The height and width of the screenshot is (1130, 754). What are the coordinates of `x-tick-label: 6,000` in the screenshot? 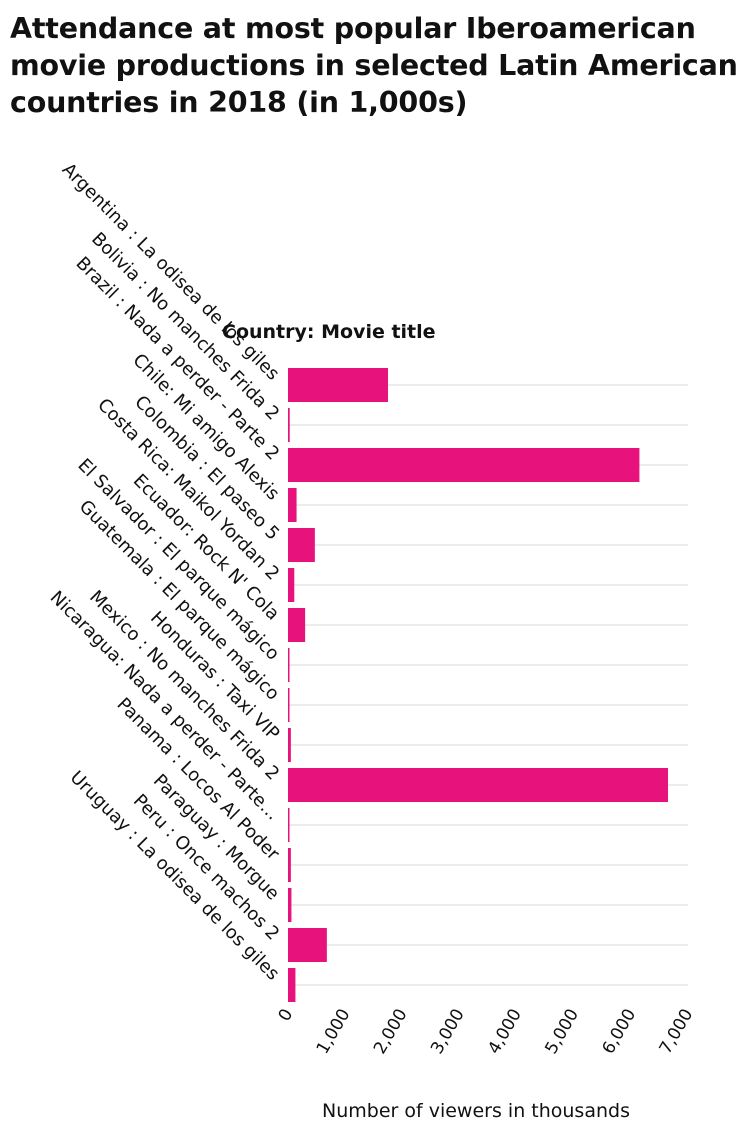 It's located at (620, 1032).